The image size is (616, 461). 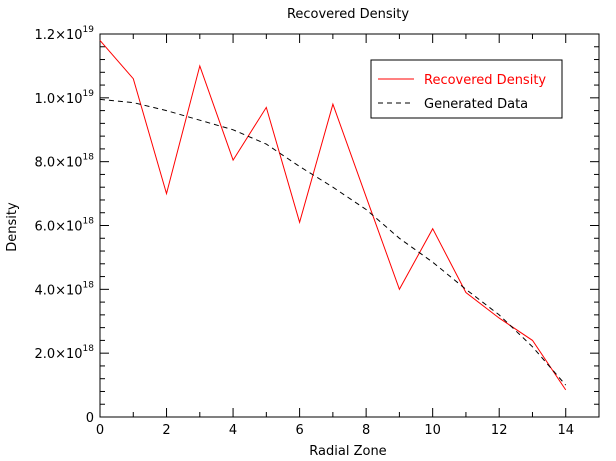 I want to click on x-tick-label: 8, so click(x=366, y=430).